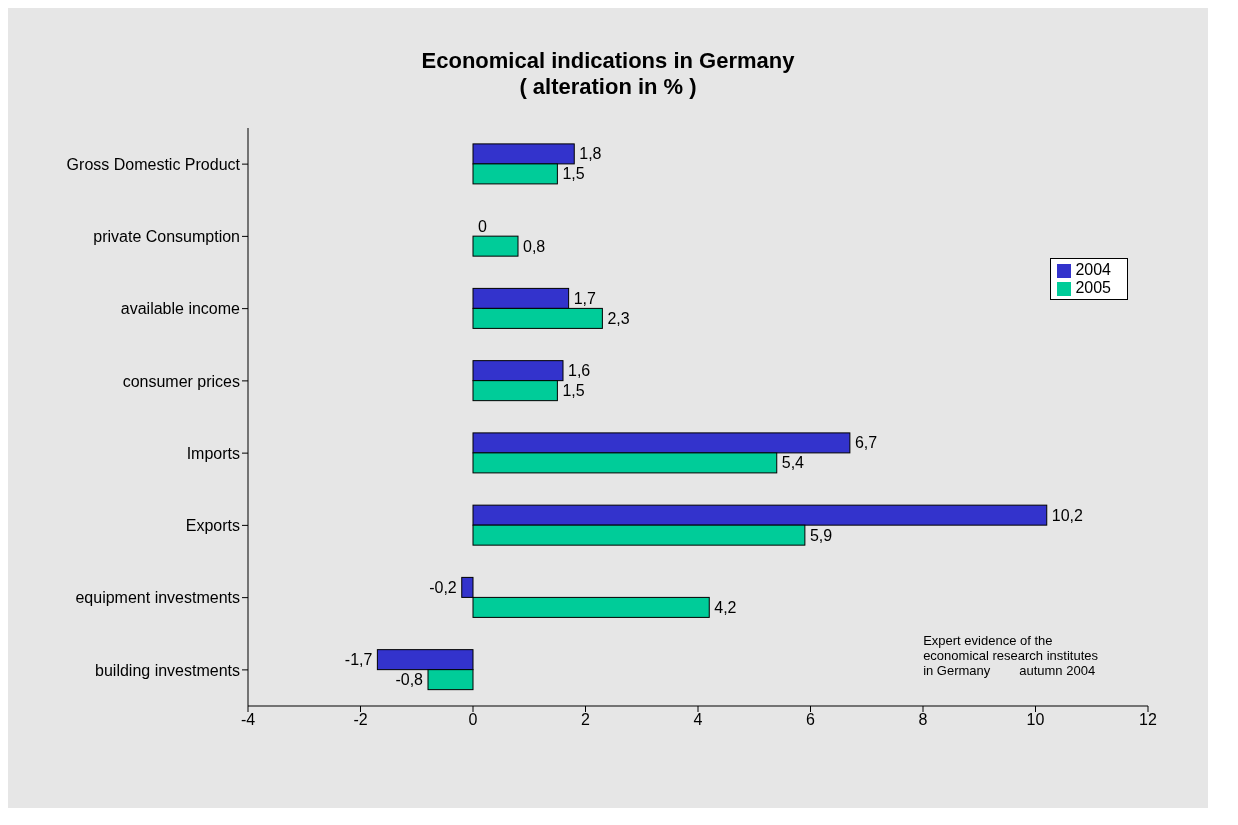  I want to click on x-tick-label: 0, so click(473, 720).